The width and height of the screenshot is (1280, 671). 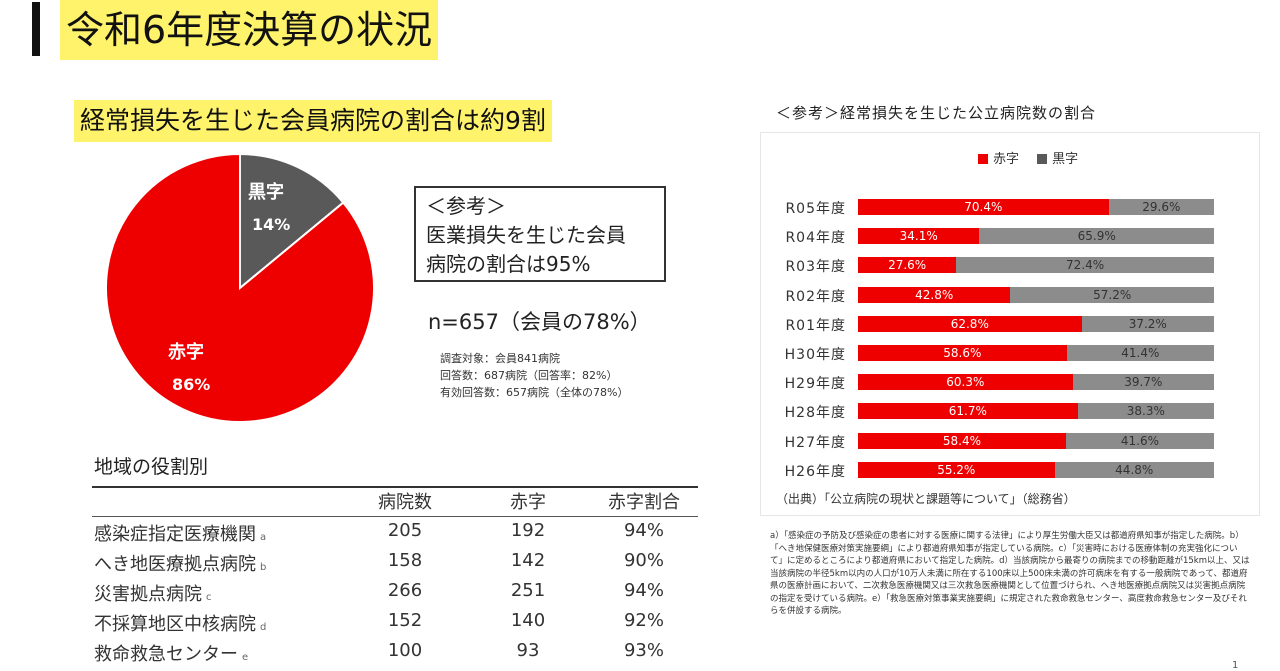 What do you see at coordinates (956, 470) in the screenshot?
I see `bar-label-red: 55.2%` at bounding box center [956, 470].